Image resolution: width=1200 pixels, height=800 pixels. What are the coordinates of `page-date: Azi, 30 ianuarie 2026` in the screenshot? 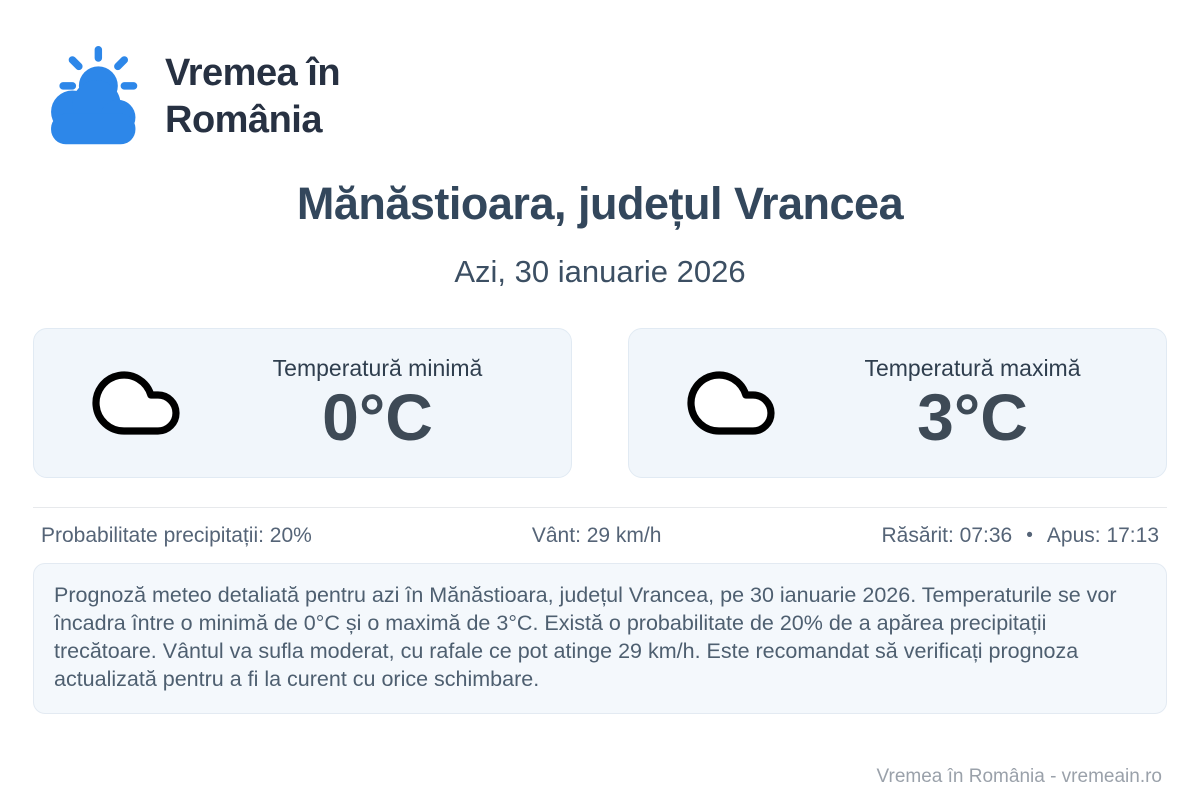 It's located at (600, 271).